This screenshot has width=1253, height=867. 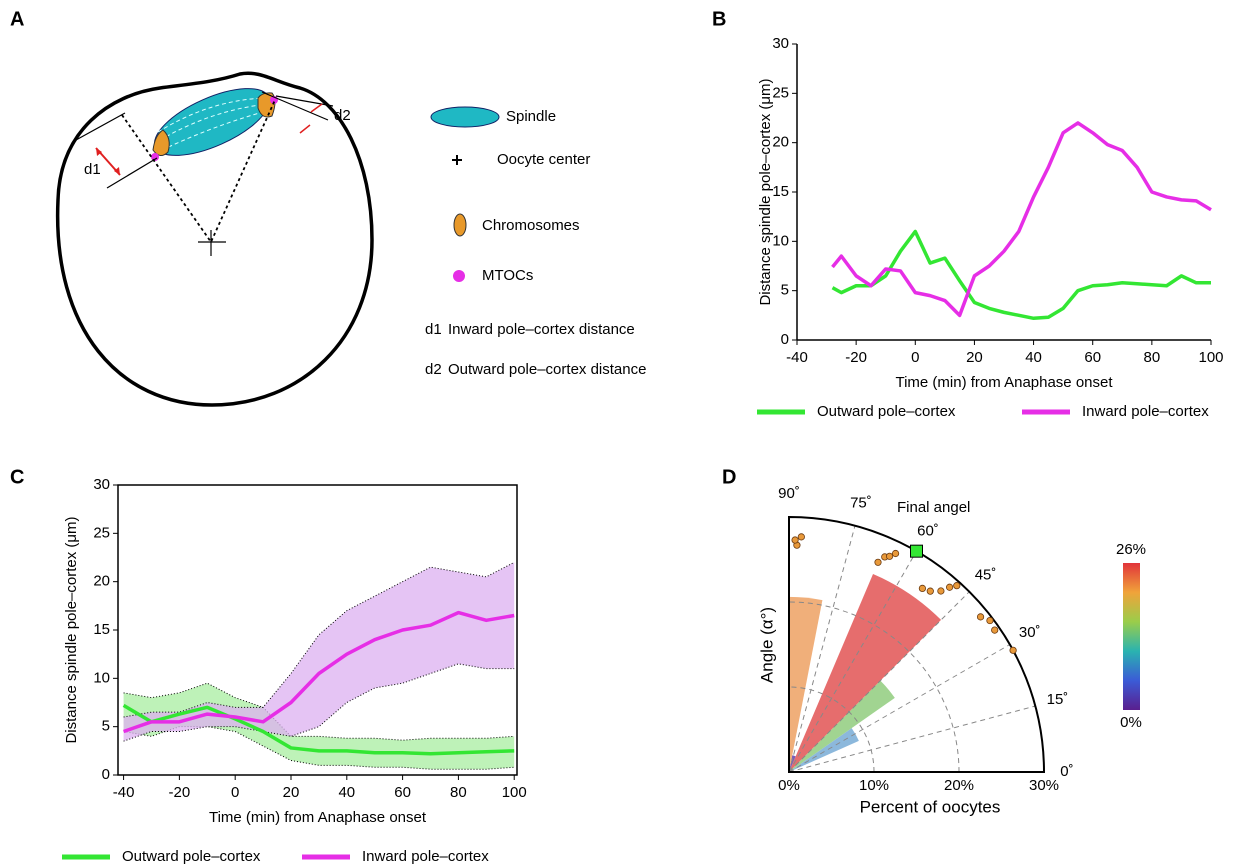 What do you see at coordinates (861, 502) in the screenshot?
I see `angle-tick-label: 75˚` at bounding box center [861, 502].